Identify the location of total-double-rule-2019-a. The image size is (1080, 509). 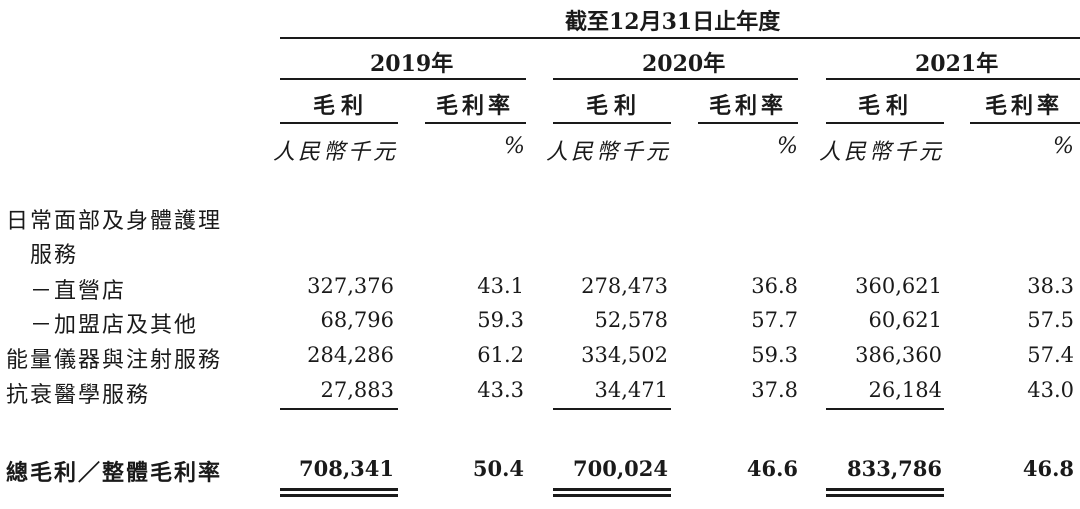
(339, 489).